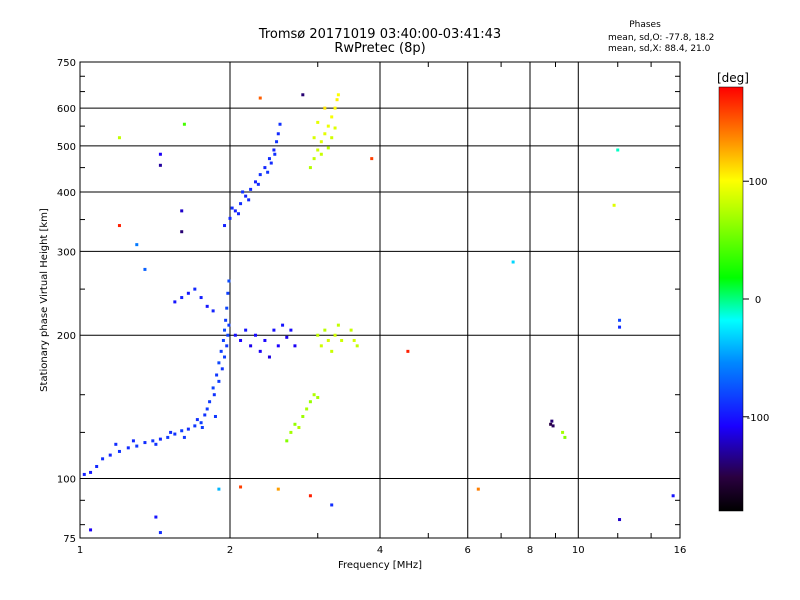  What do you see at coordinates (69, 539) in the screenshot?
I see `y-tick-label: 75` at bounding box center [69, 539].